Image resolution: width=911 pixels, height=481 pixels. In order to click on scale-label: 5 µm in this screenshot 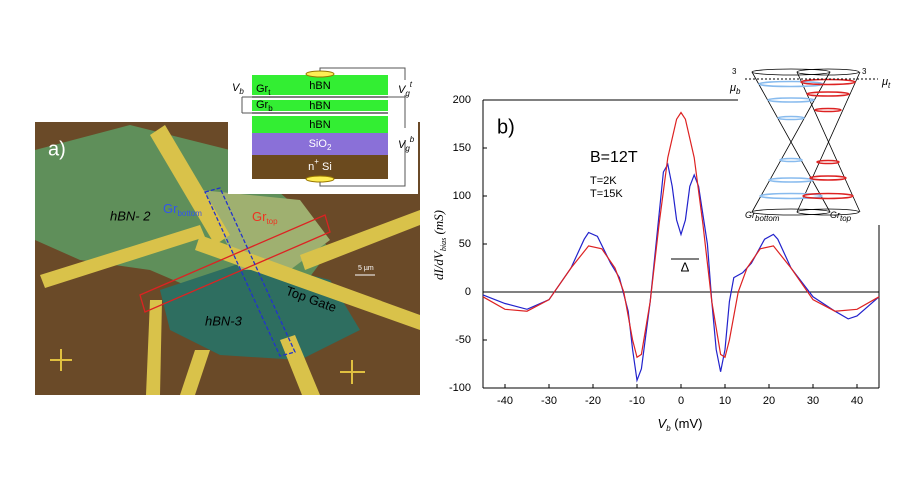, I will do `click(366, 268)`.